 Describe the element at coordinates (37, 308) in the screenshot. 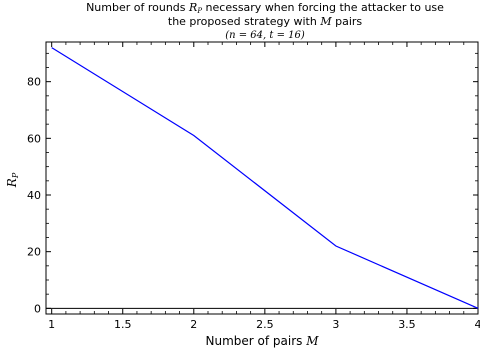

I see `y-tick-label: 0` at that location.